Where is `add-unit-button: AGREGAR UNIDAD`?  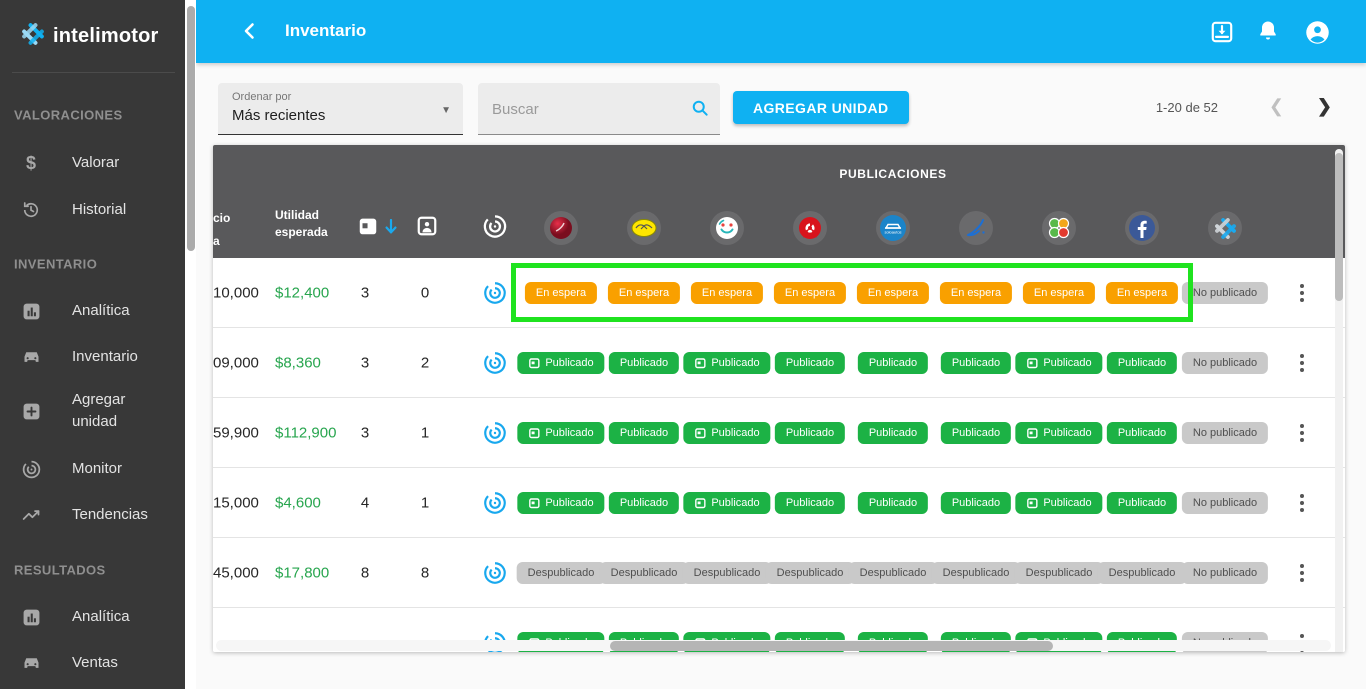
add-unit-button: AGREGAR UNIDAD is located at coordinates (821, 107).